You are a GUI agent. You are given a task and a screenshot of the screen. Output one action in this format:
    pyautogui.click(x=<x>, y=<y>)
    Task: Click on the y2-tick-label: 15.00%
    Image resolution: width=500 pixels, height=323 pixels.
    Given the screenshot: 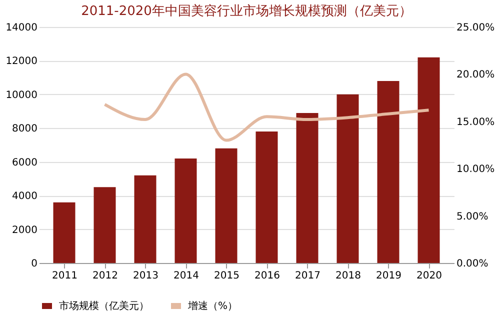 What is the action you would take?
    pyautogui.click(x=475, y=122)
    